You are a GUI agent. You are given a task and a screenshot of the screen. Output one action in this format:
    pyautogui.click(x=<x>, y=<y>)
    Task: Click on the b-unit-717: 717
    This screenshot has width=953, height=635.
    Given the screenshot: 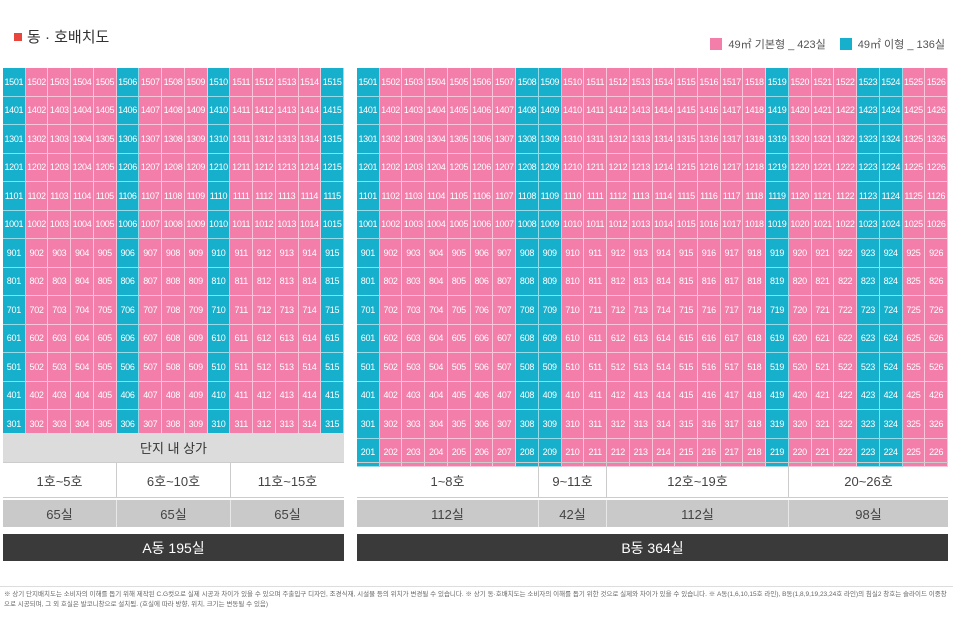 What is the action you would take?
    pyautogui.click(x=732, y=310)
    